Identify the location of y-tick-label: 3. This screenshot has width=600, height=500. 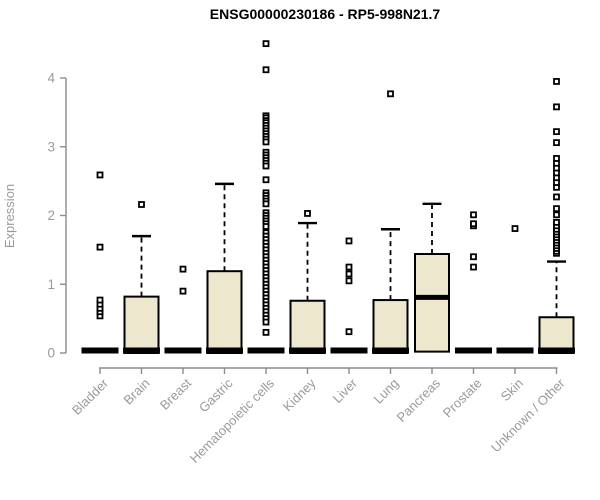
(51, 146).